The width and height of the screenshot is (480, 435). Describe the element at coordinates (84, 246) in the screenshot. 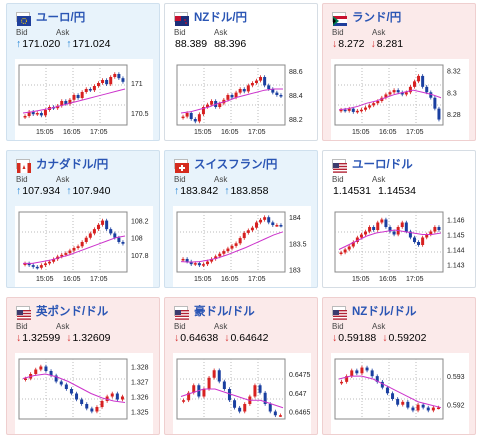

I see `mini-chart: 108.2 108 107.8 15:05 16:05 17:05` at that location.